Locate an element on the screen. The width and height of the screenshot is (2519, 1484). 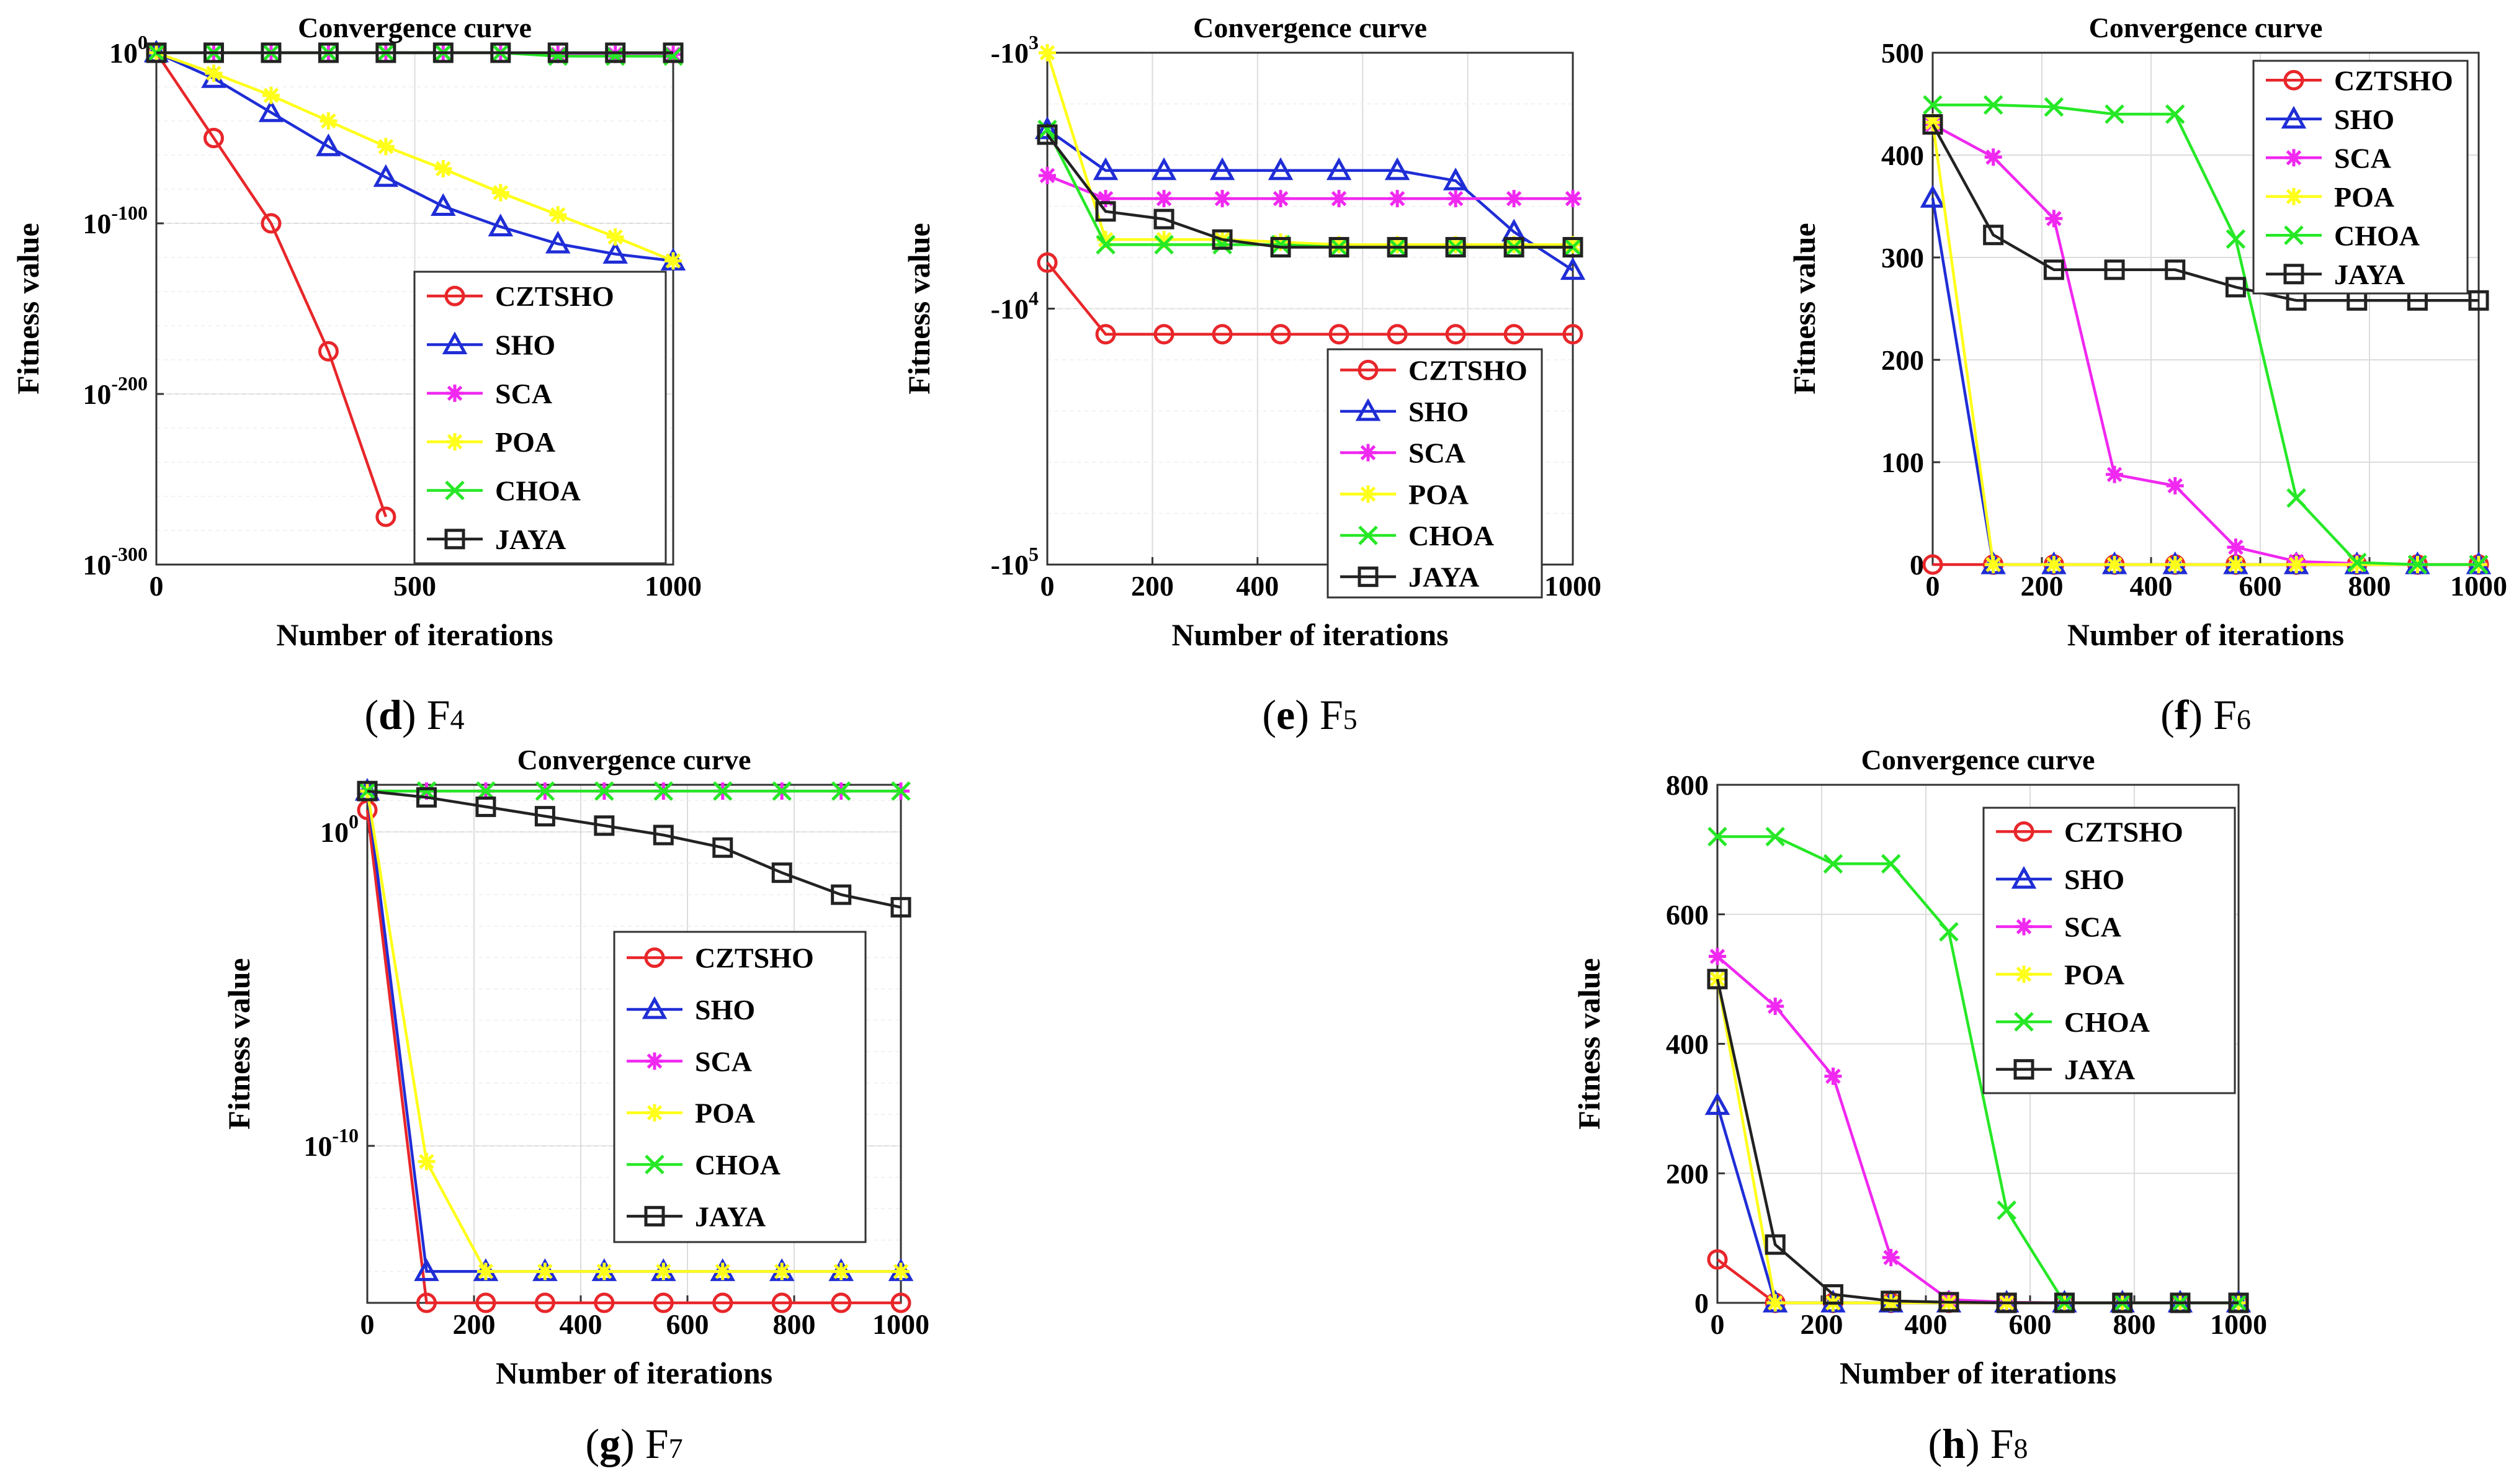
legend-label: JAYA is located at coordinates (730, 1216).